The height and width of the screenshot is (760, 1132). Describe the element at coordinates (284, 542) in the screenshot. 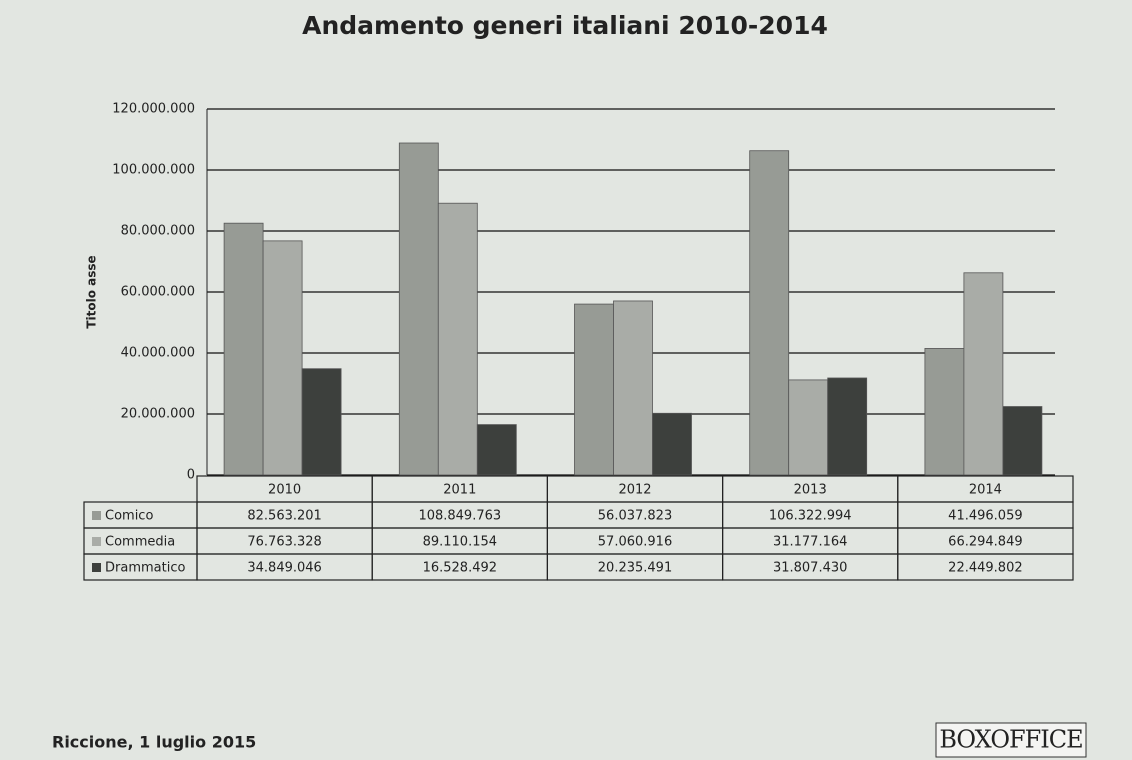

I see `data-label: 76.763.328` at that location.